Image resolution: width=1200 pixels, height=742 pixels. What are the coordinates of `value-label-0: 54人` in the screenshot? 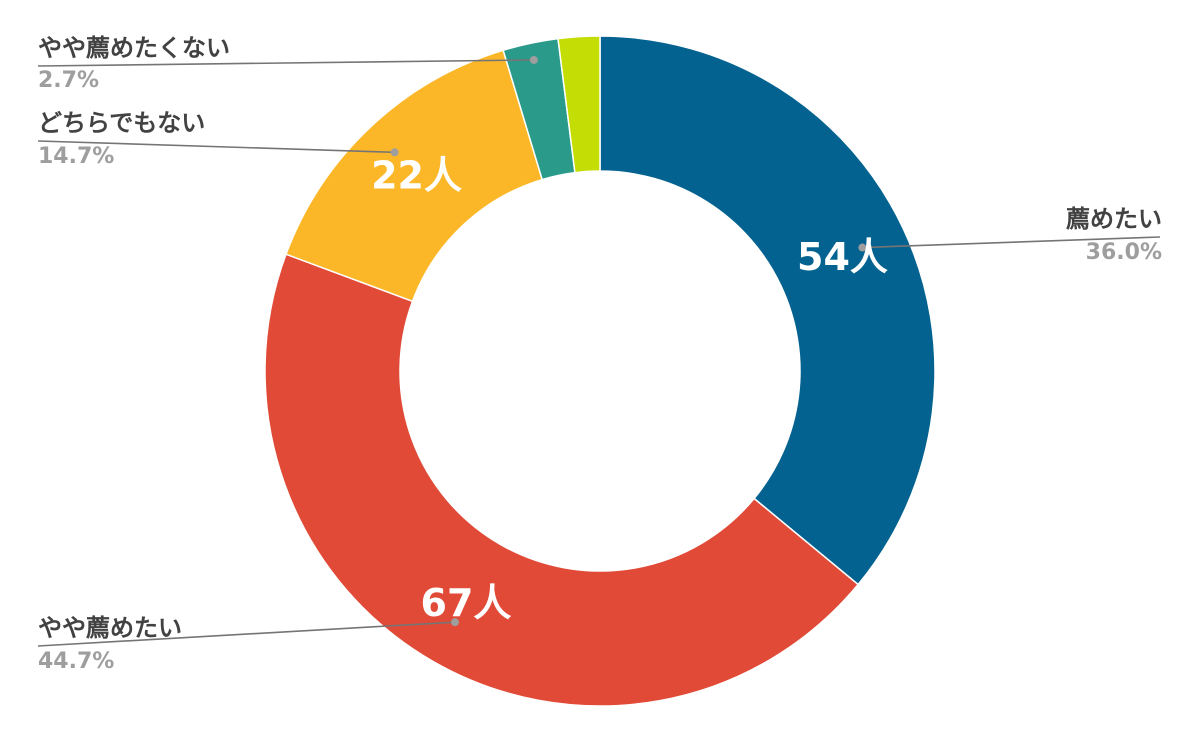 It's located at (842, 257).